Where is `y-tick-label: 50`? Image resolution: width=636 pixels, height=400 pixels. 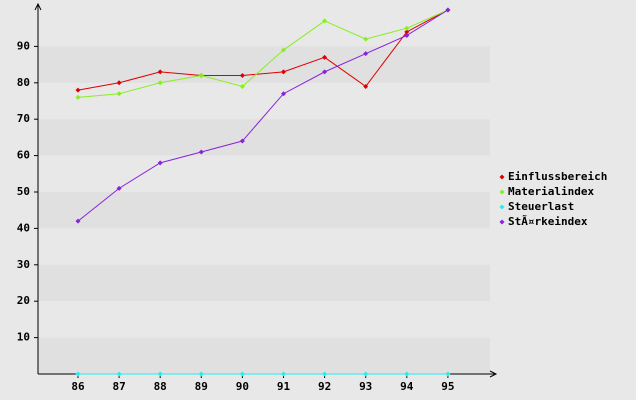 y-tick-label: 50 is located at coordinates (23, 191).